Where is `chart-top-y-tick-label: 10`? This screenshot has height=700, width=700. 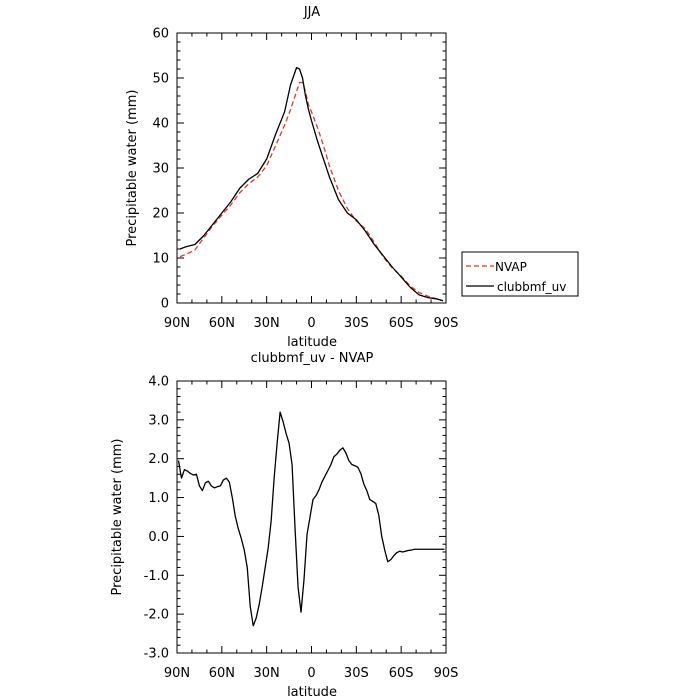 chart-top-y-tick-label: 10 is located at coordinates (160, 259).